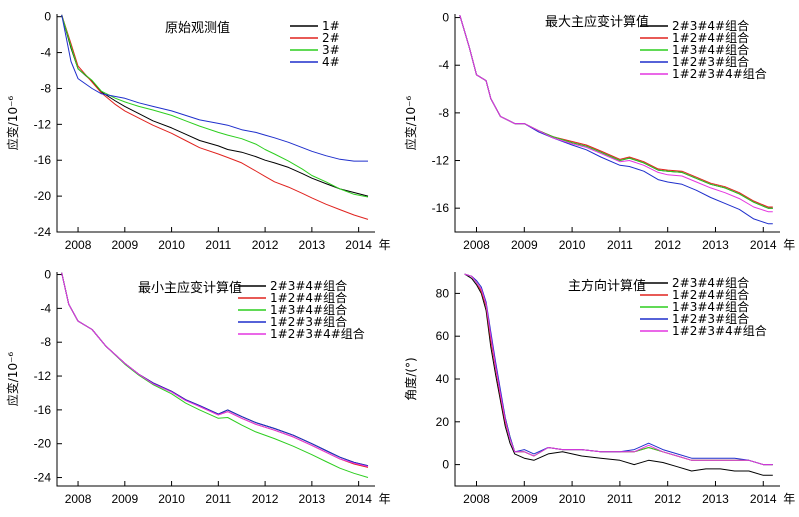  Describe the element at coordinates (443, 379) in the screenshot. I see `y-tick-label: 40` at that location.